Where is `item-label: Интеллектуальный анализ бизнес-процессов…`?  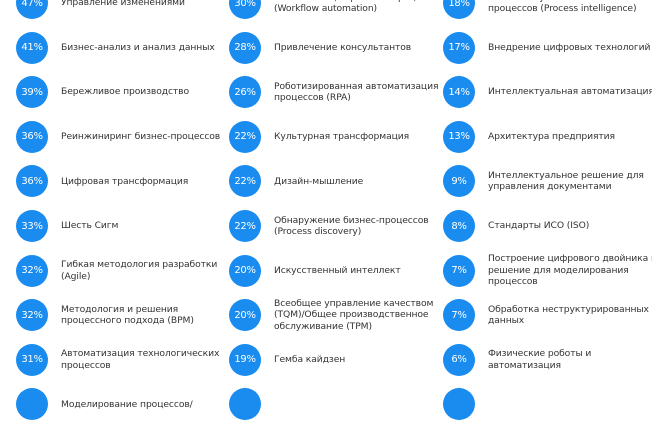
item-label: Интеллектуальный анализ бизнес-процессов… is located at coordinates (570, 7).